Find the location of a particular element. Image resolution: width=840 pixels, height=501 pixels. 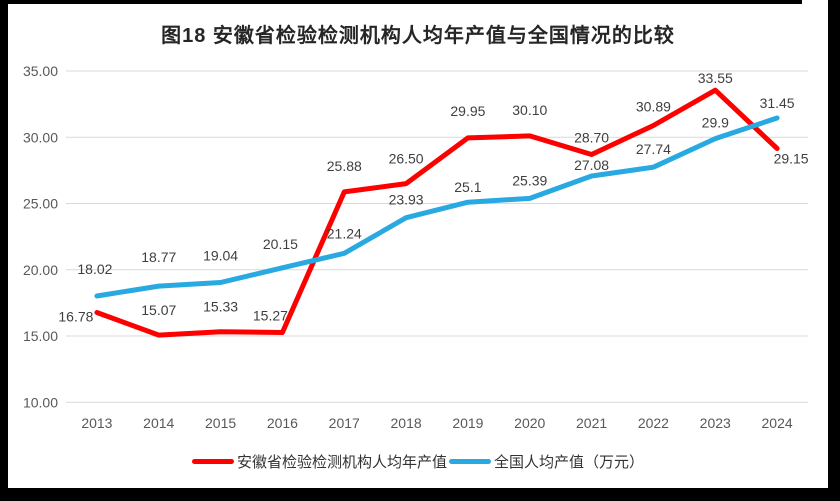

data-label-series-0: 16.78 is located at coordinates (75, 317).